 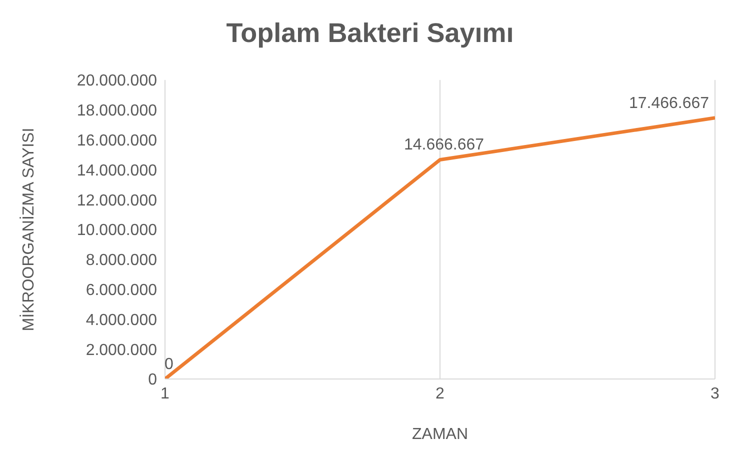 I want to click on y-tick-label: 12.000.000, so click(x=117, y=201).